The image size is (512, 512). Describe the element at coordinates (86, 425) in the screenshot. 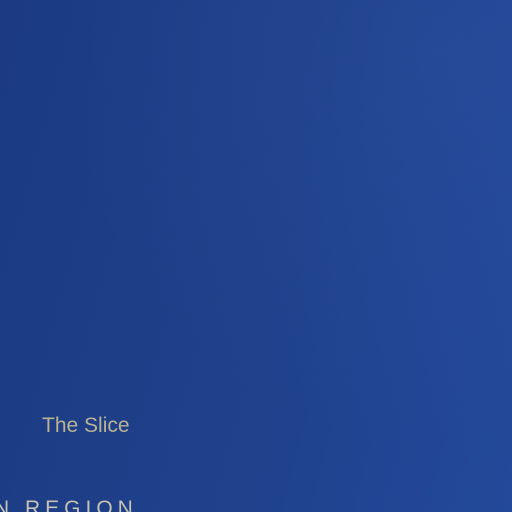

I see `hero-subtitle: The Slice` at that location.